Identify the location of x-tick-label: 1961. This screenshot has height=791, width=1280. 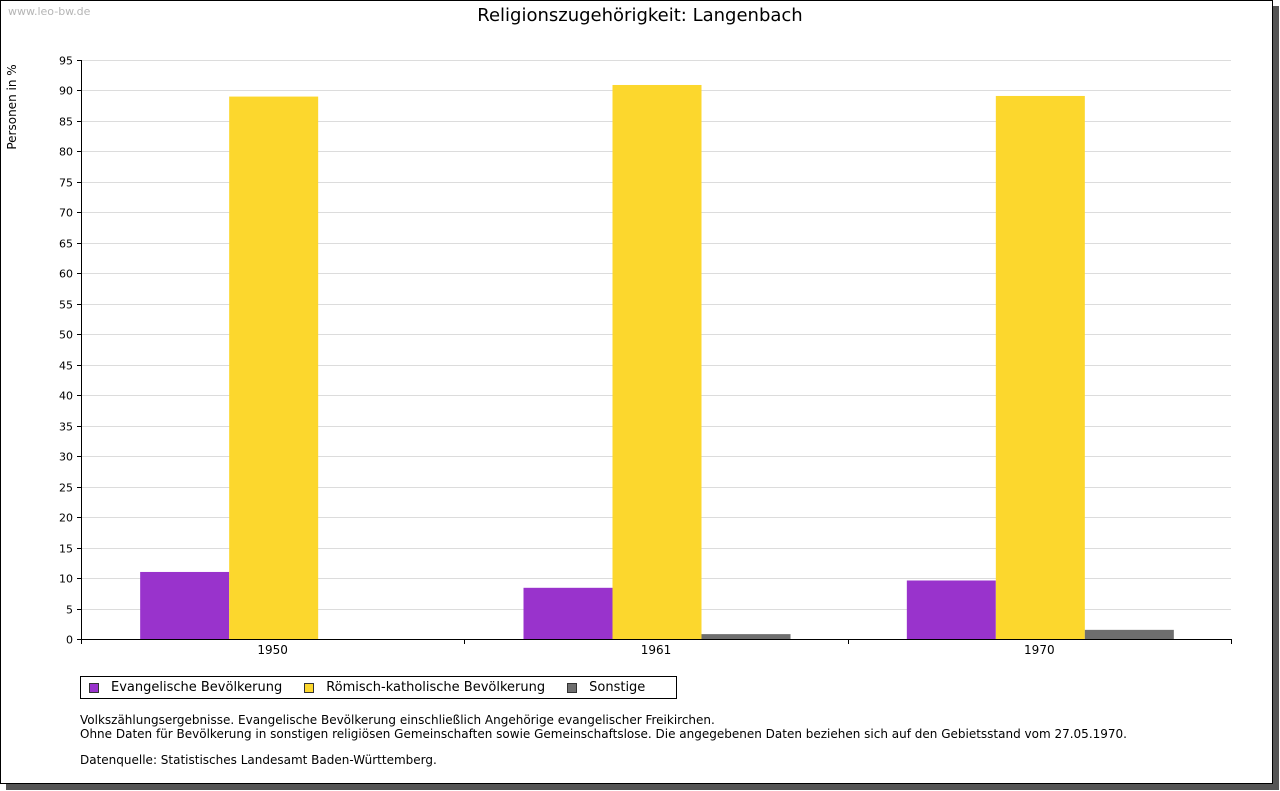
(656, 650).